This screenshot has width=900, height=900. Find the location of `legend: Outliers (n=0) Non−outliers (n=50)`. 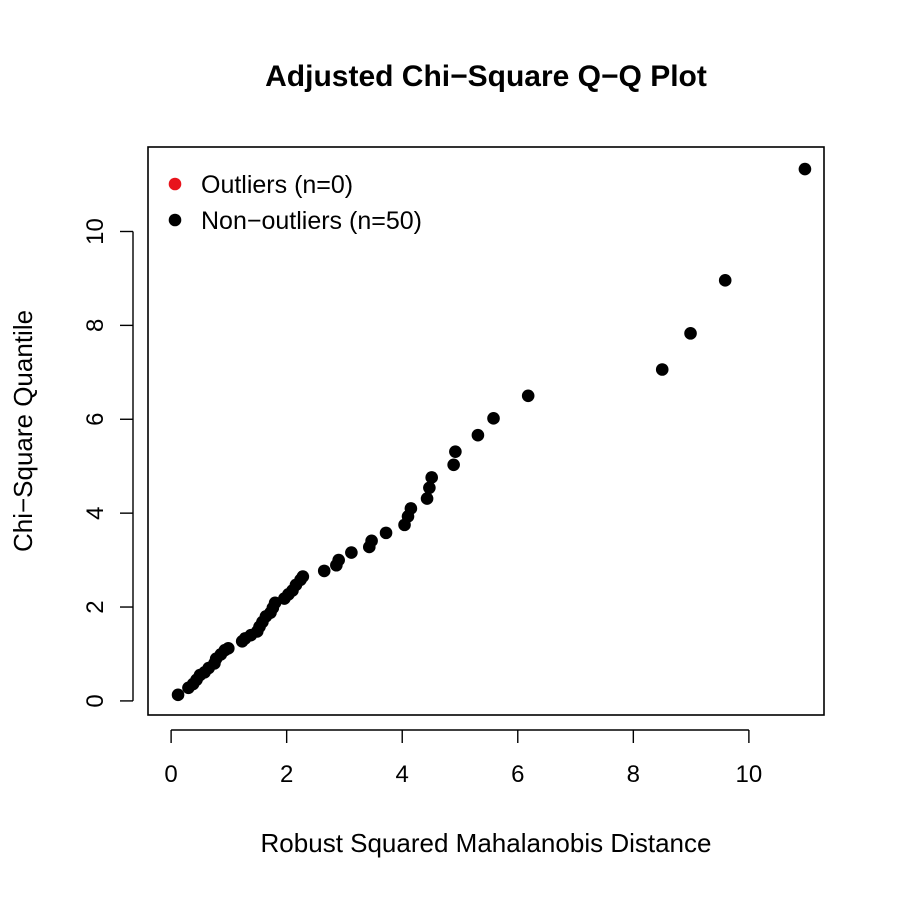

legend: Outliers (n=0) Non−outliers (n=50) is located at coordinates (295, 203).